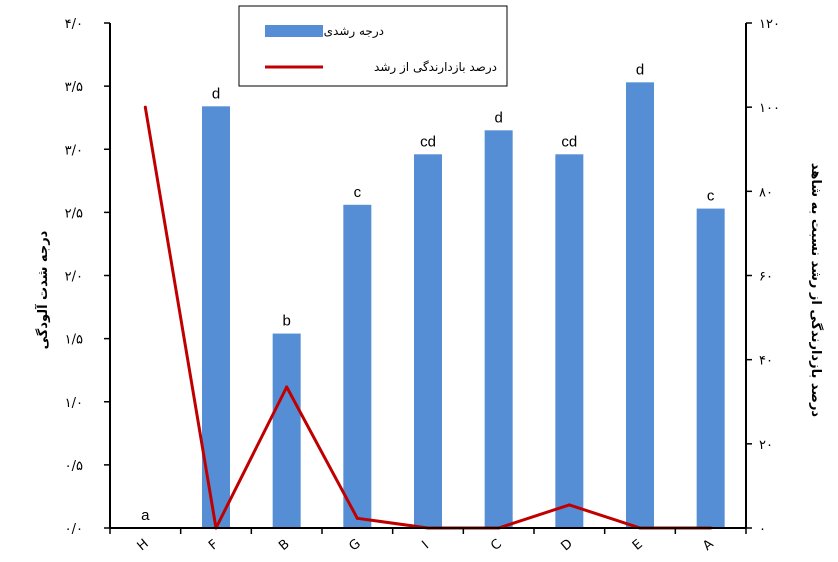  Describe the element at coordinates (816, 290) in the screenshot. I see `right-axis-title: درصد بازدارندگی از رشد نسبت به شاهد` at that location.